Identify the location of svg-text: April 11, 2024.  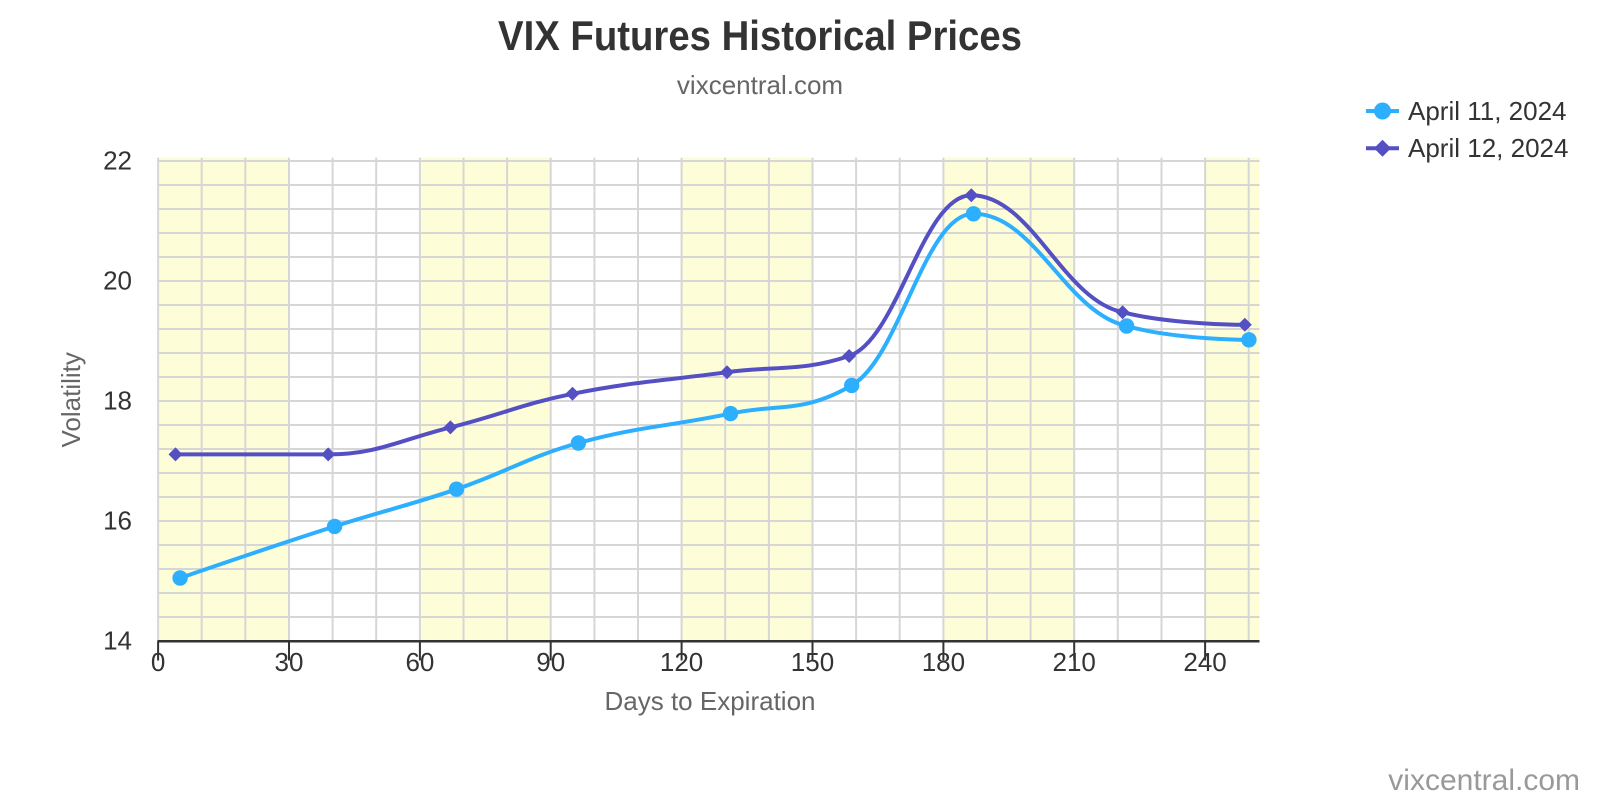
(1487, 111).